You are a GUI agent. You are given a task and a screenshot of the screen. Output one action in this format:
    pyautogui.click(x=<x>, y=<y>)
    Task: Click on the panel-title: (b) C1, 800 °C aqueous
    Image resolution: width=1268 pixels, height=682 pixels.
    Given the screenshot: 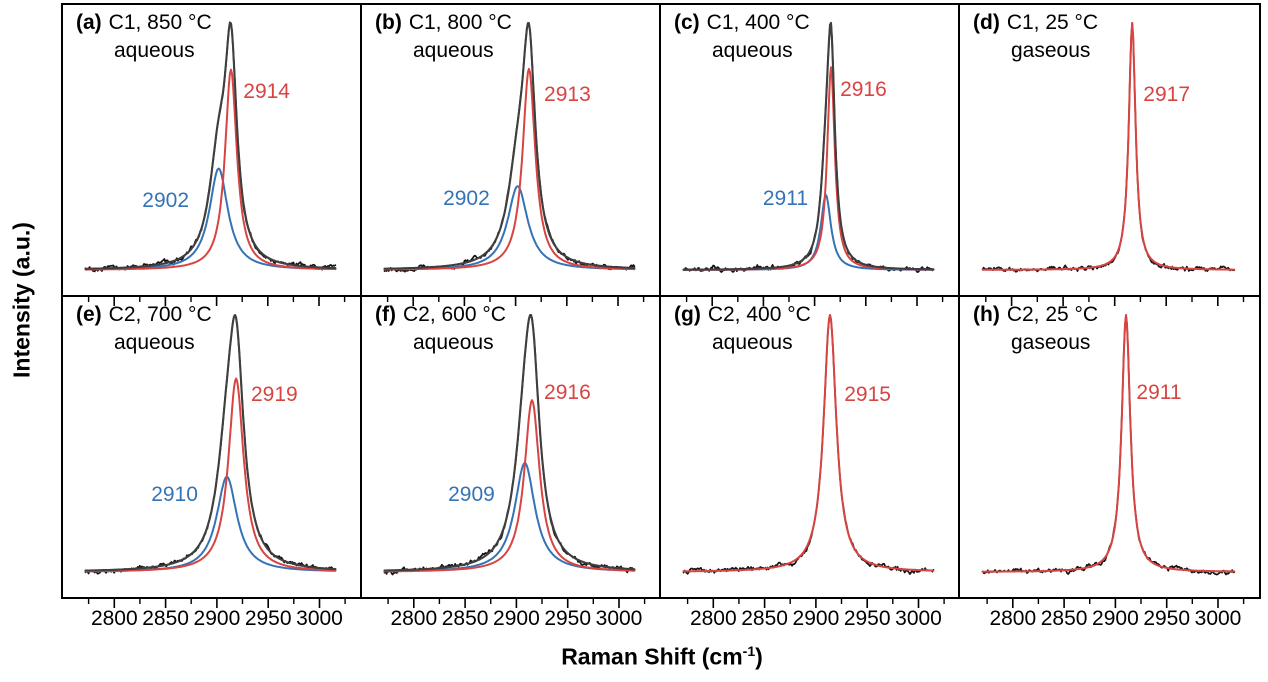 What is the action you would take?
    pyautogui.click(x=443, y=37)
    